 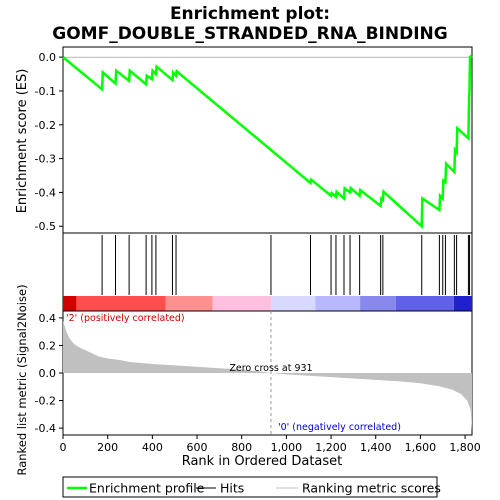 I want to click on hits-marks, so click(x=286, y=265).